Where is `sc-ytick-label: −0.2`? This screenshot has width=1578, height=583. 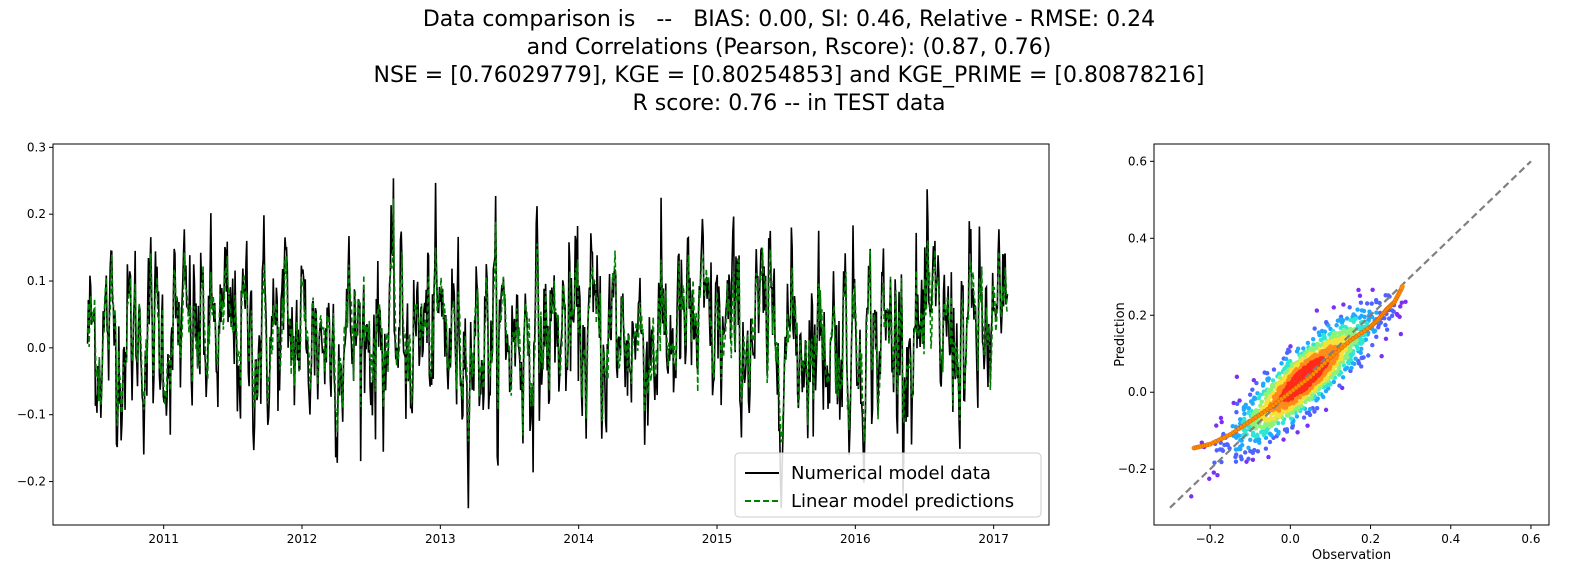 sc-ytick-label: −0.2 is located at coordinates (1132, 469).